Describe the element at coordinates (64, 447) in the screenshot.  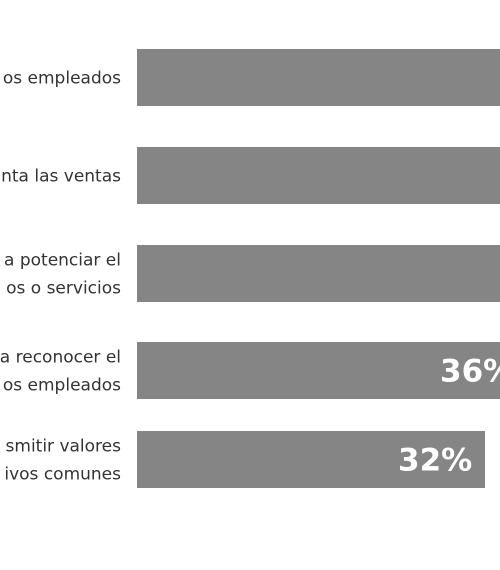
I see `category-label: smitir valores` at that location.